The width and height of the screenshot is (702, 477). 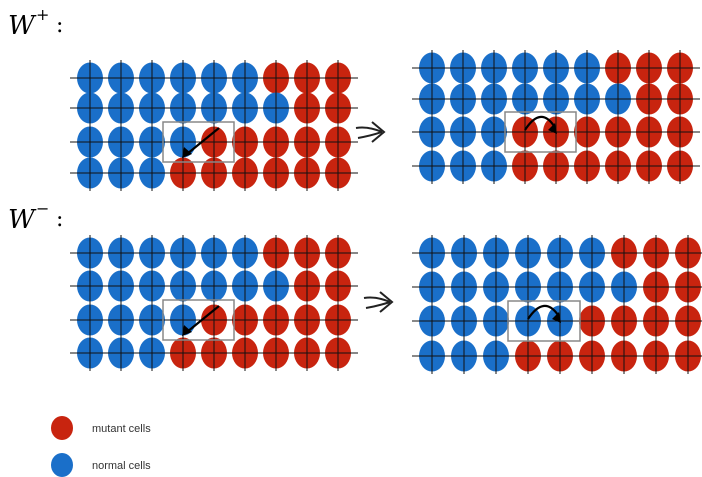 I want to click on panel-label: W − :, so click(x=35, y=217).